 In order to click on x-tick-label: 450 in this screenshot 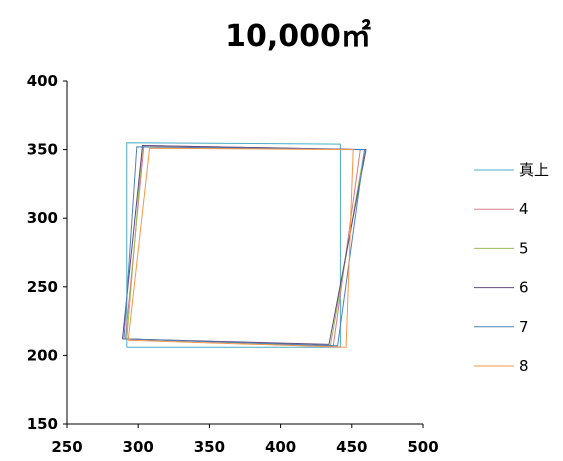, I will do `click(351, 447)`.